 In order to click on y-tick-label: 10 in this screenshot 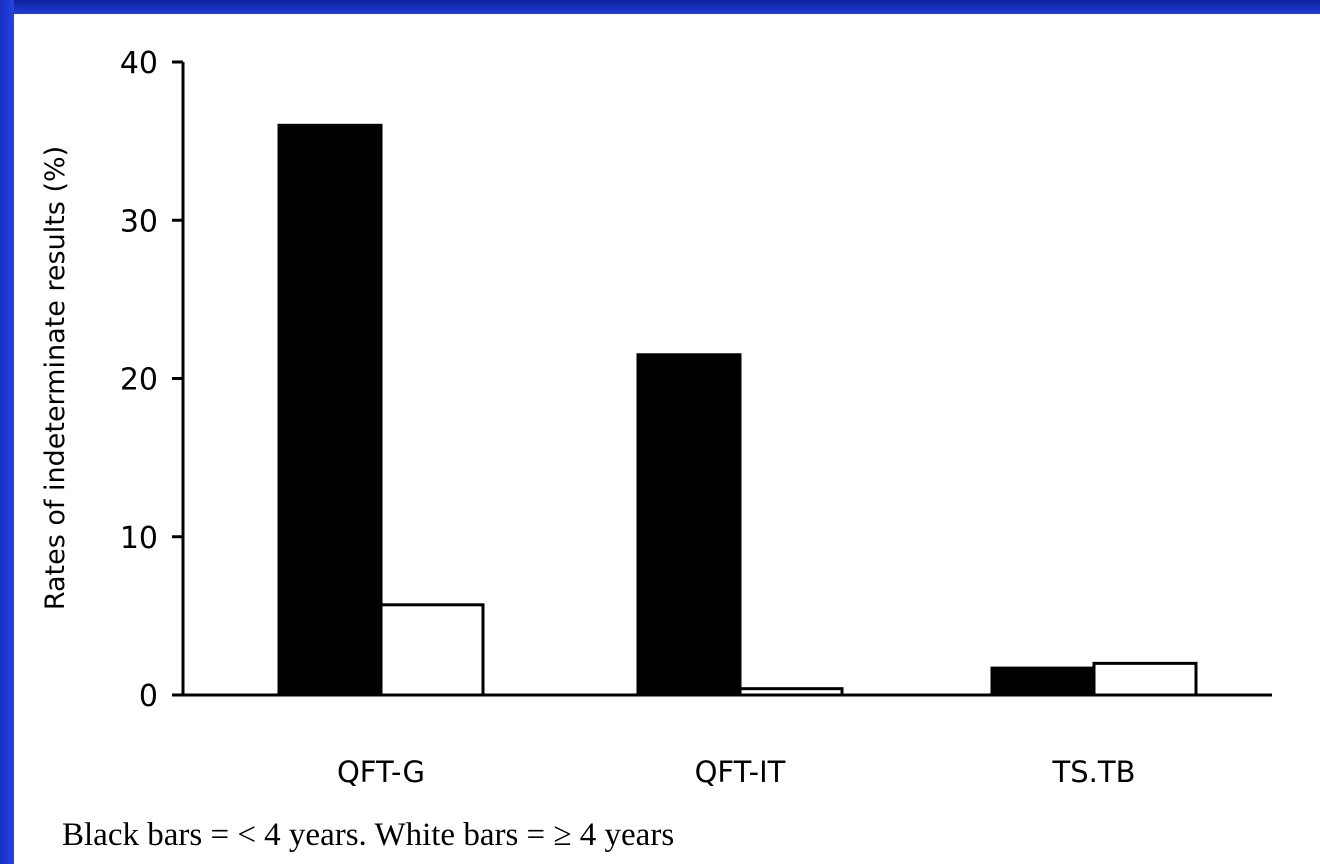, I will do `click(139, 538)`.